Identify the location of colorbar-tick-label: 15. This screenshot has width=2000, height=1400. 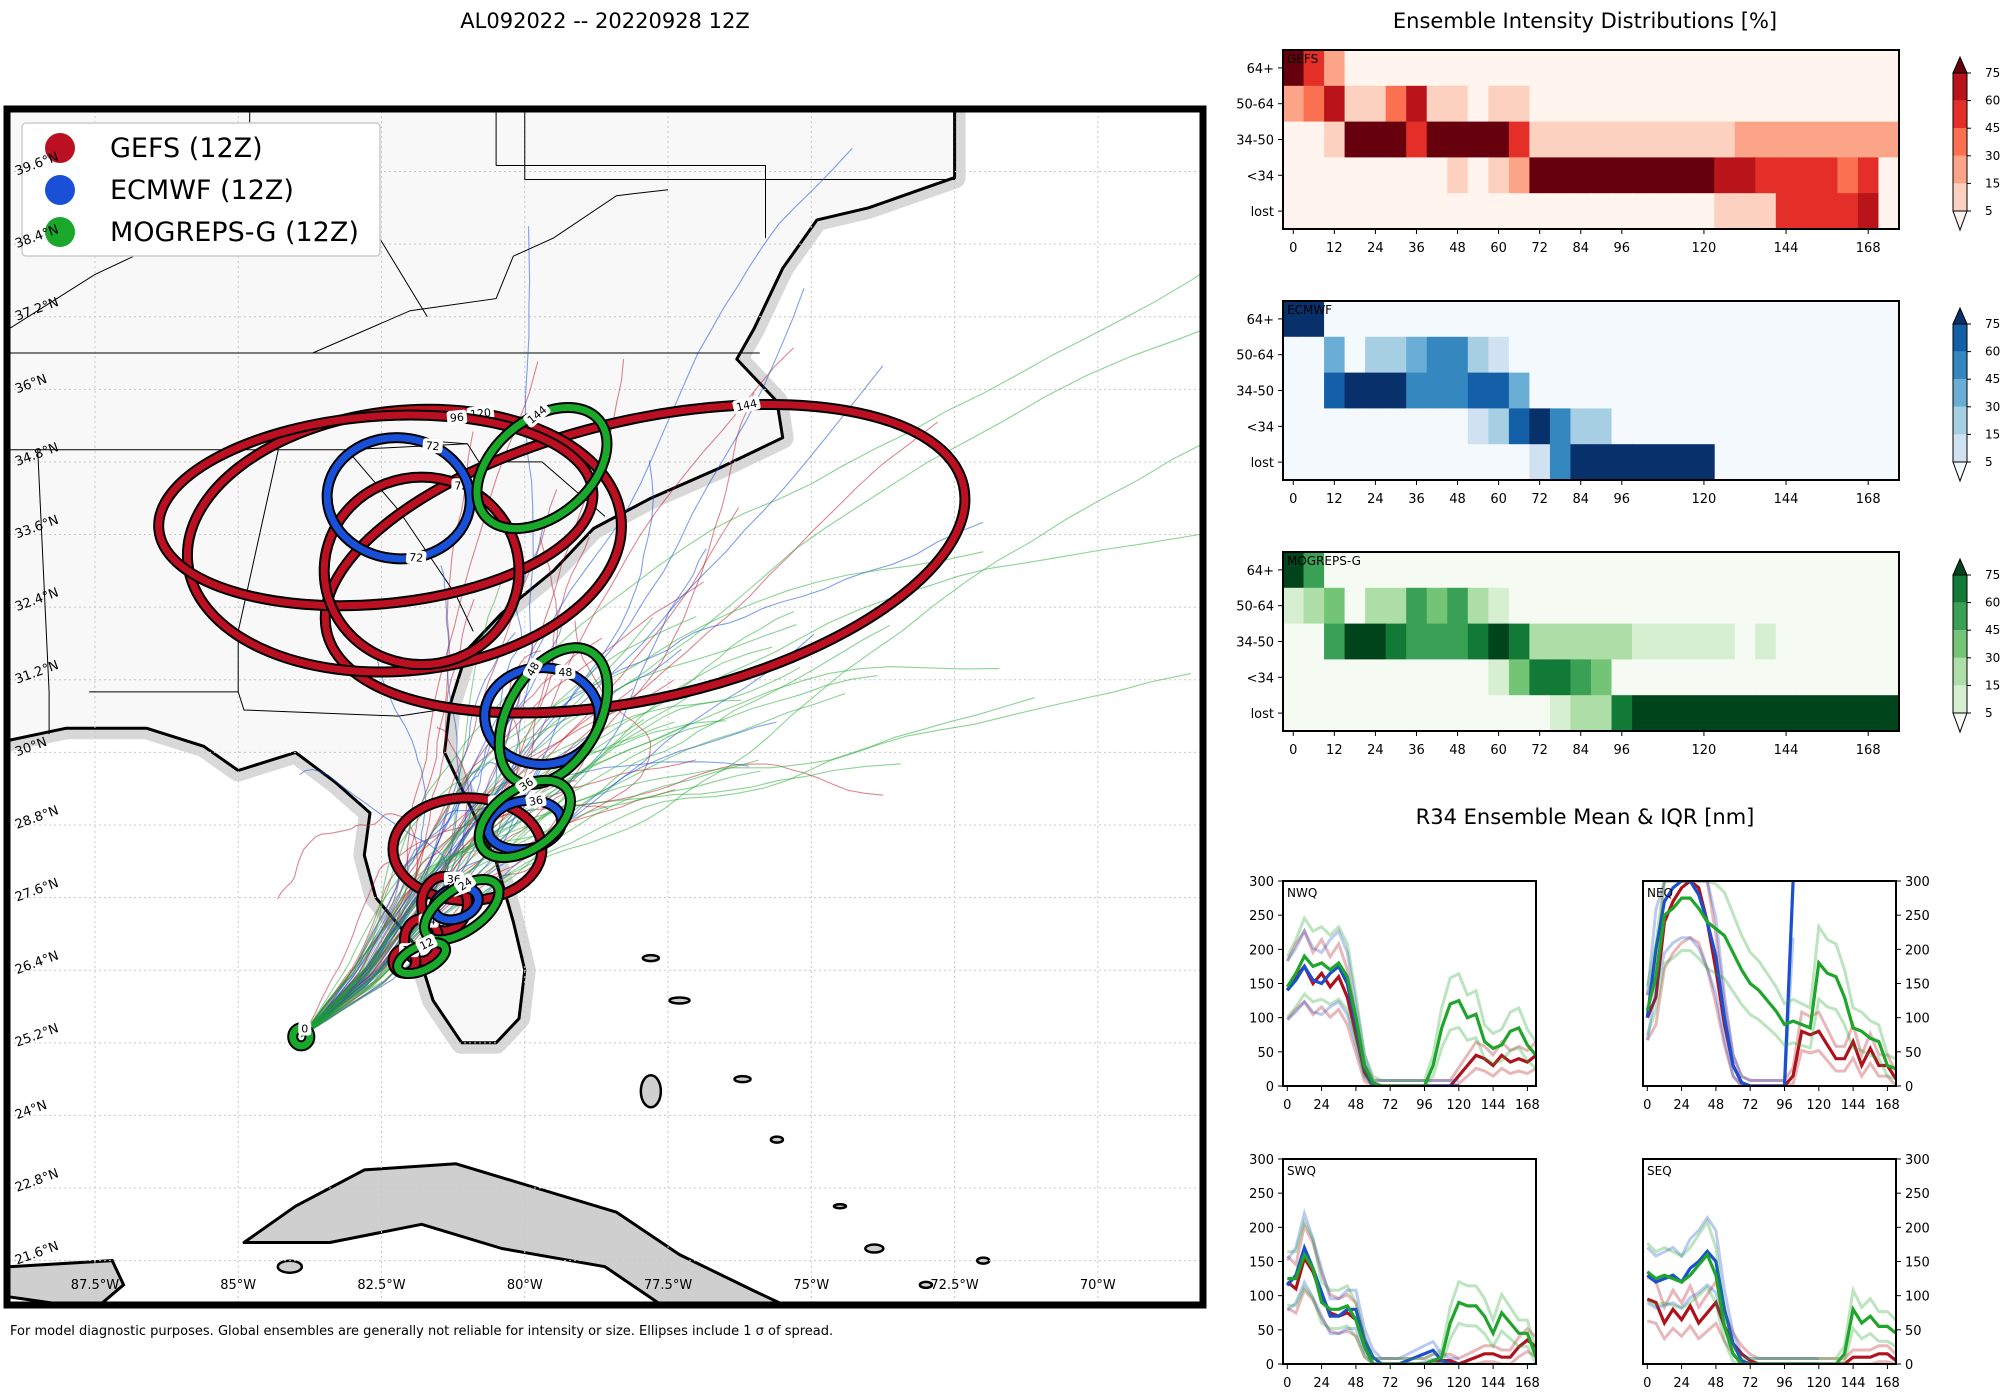
(1992, 183).